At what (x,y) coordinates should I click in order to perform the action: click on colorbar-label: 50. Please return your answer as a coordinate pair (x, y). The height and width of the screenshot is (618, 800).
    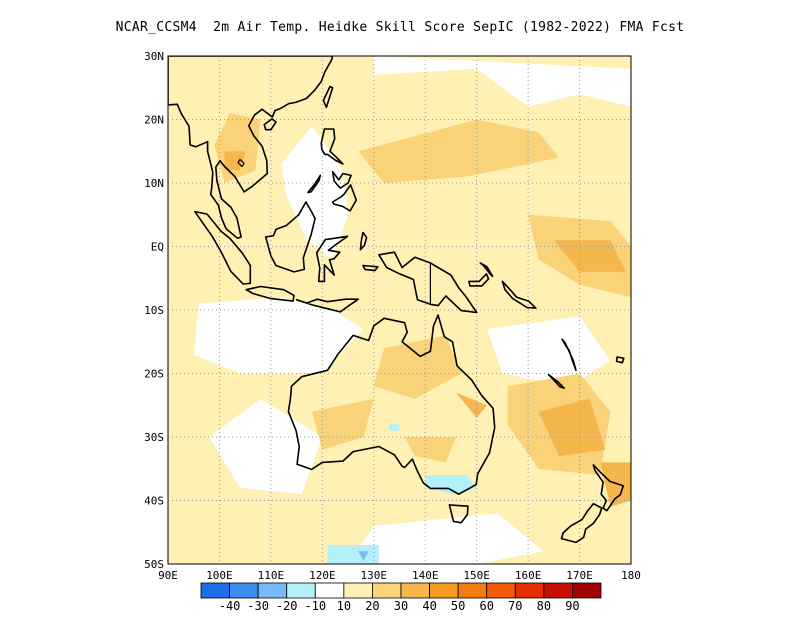
    Looking at the image, I should click on (458, 606).